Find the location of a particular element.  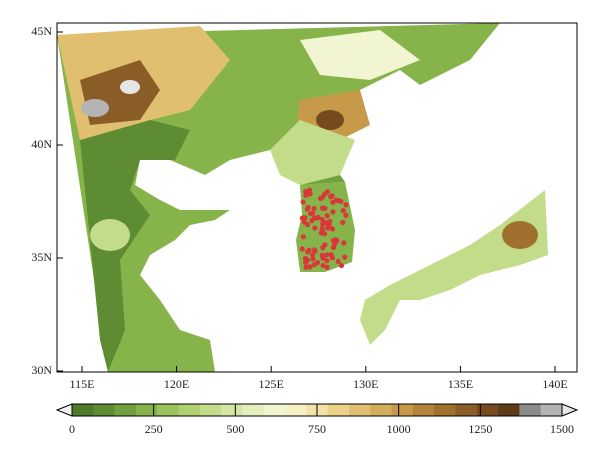

lat-label: 40N is located at coordinates (41, 144).